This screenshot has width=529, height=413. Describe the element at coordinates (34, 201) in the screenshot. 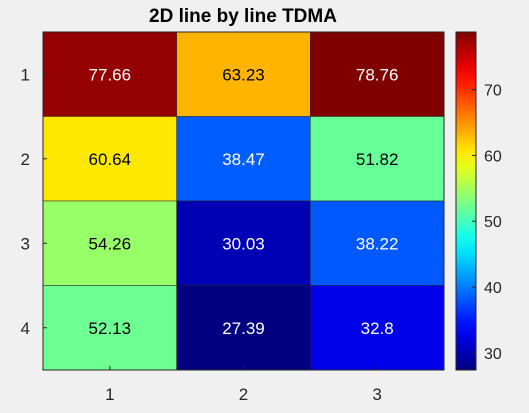

I see `y-axis-ticks: 1 2 3 4` at that location.